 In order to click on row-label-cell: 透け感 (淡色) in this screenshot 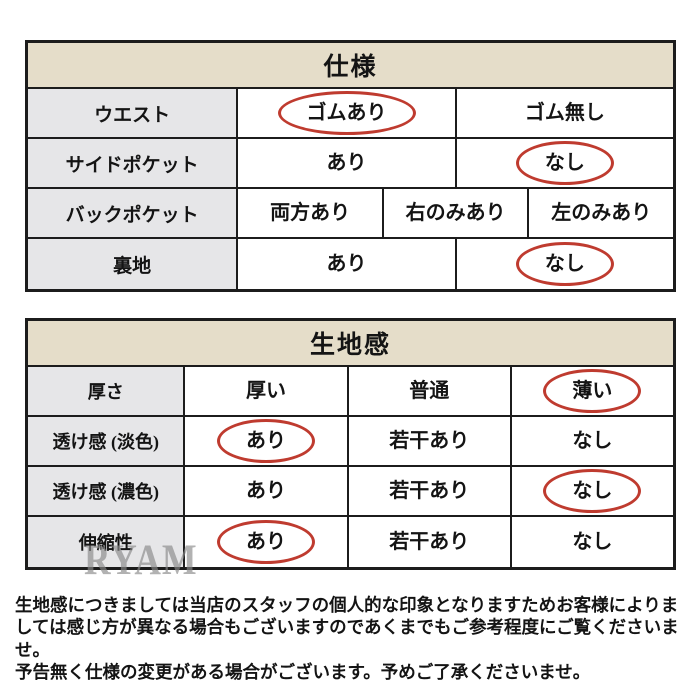, I will do `click(106, 441)`.